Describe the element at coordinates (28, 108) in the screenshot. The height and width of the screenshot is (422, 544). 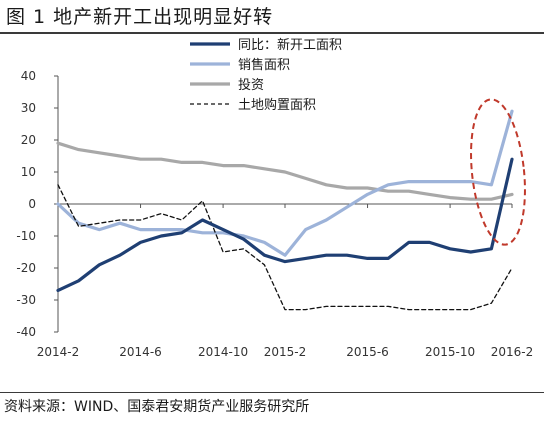
I see `y-tick-label: 30` at that location.